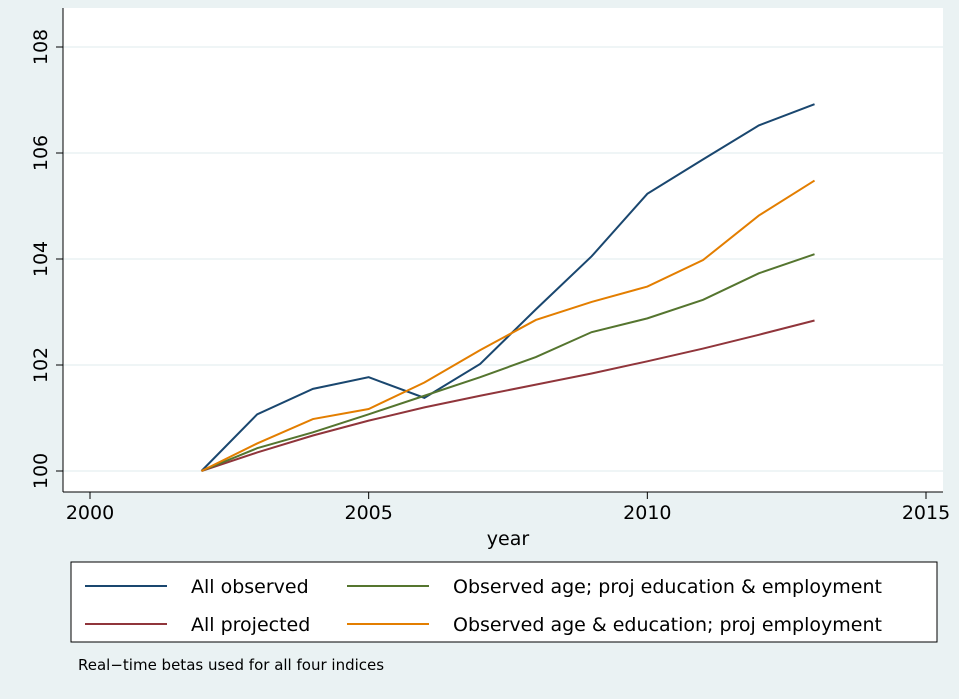  I want to click on y-tick-label: 108, so click(41, 47).